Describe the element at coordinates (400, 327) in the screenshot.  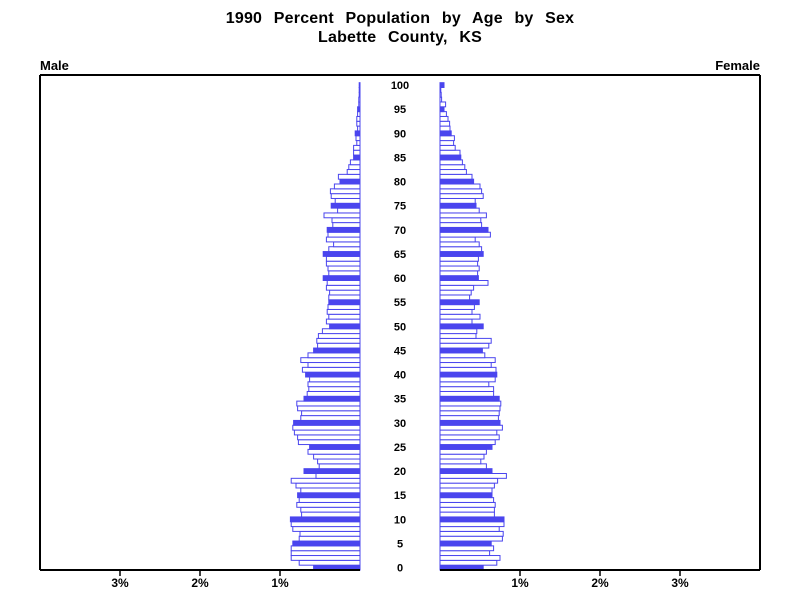
I see `age-tick-label: 50` at that location.